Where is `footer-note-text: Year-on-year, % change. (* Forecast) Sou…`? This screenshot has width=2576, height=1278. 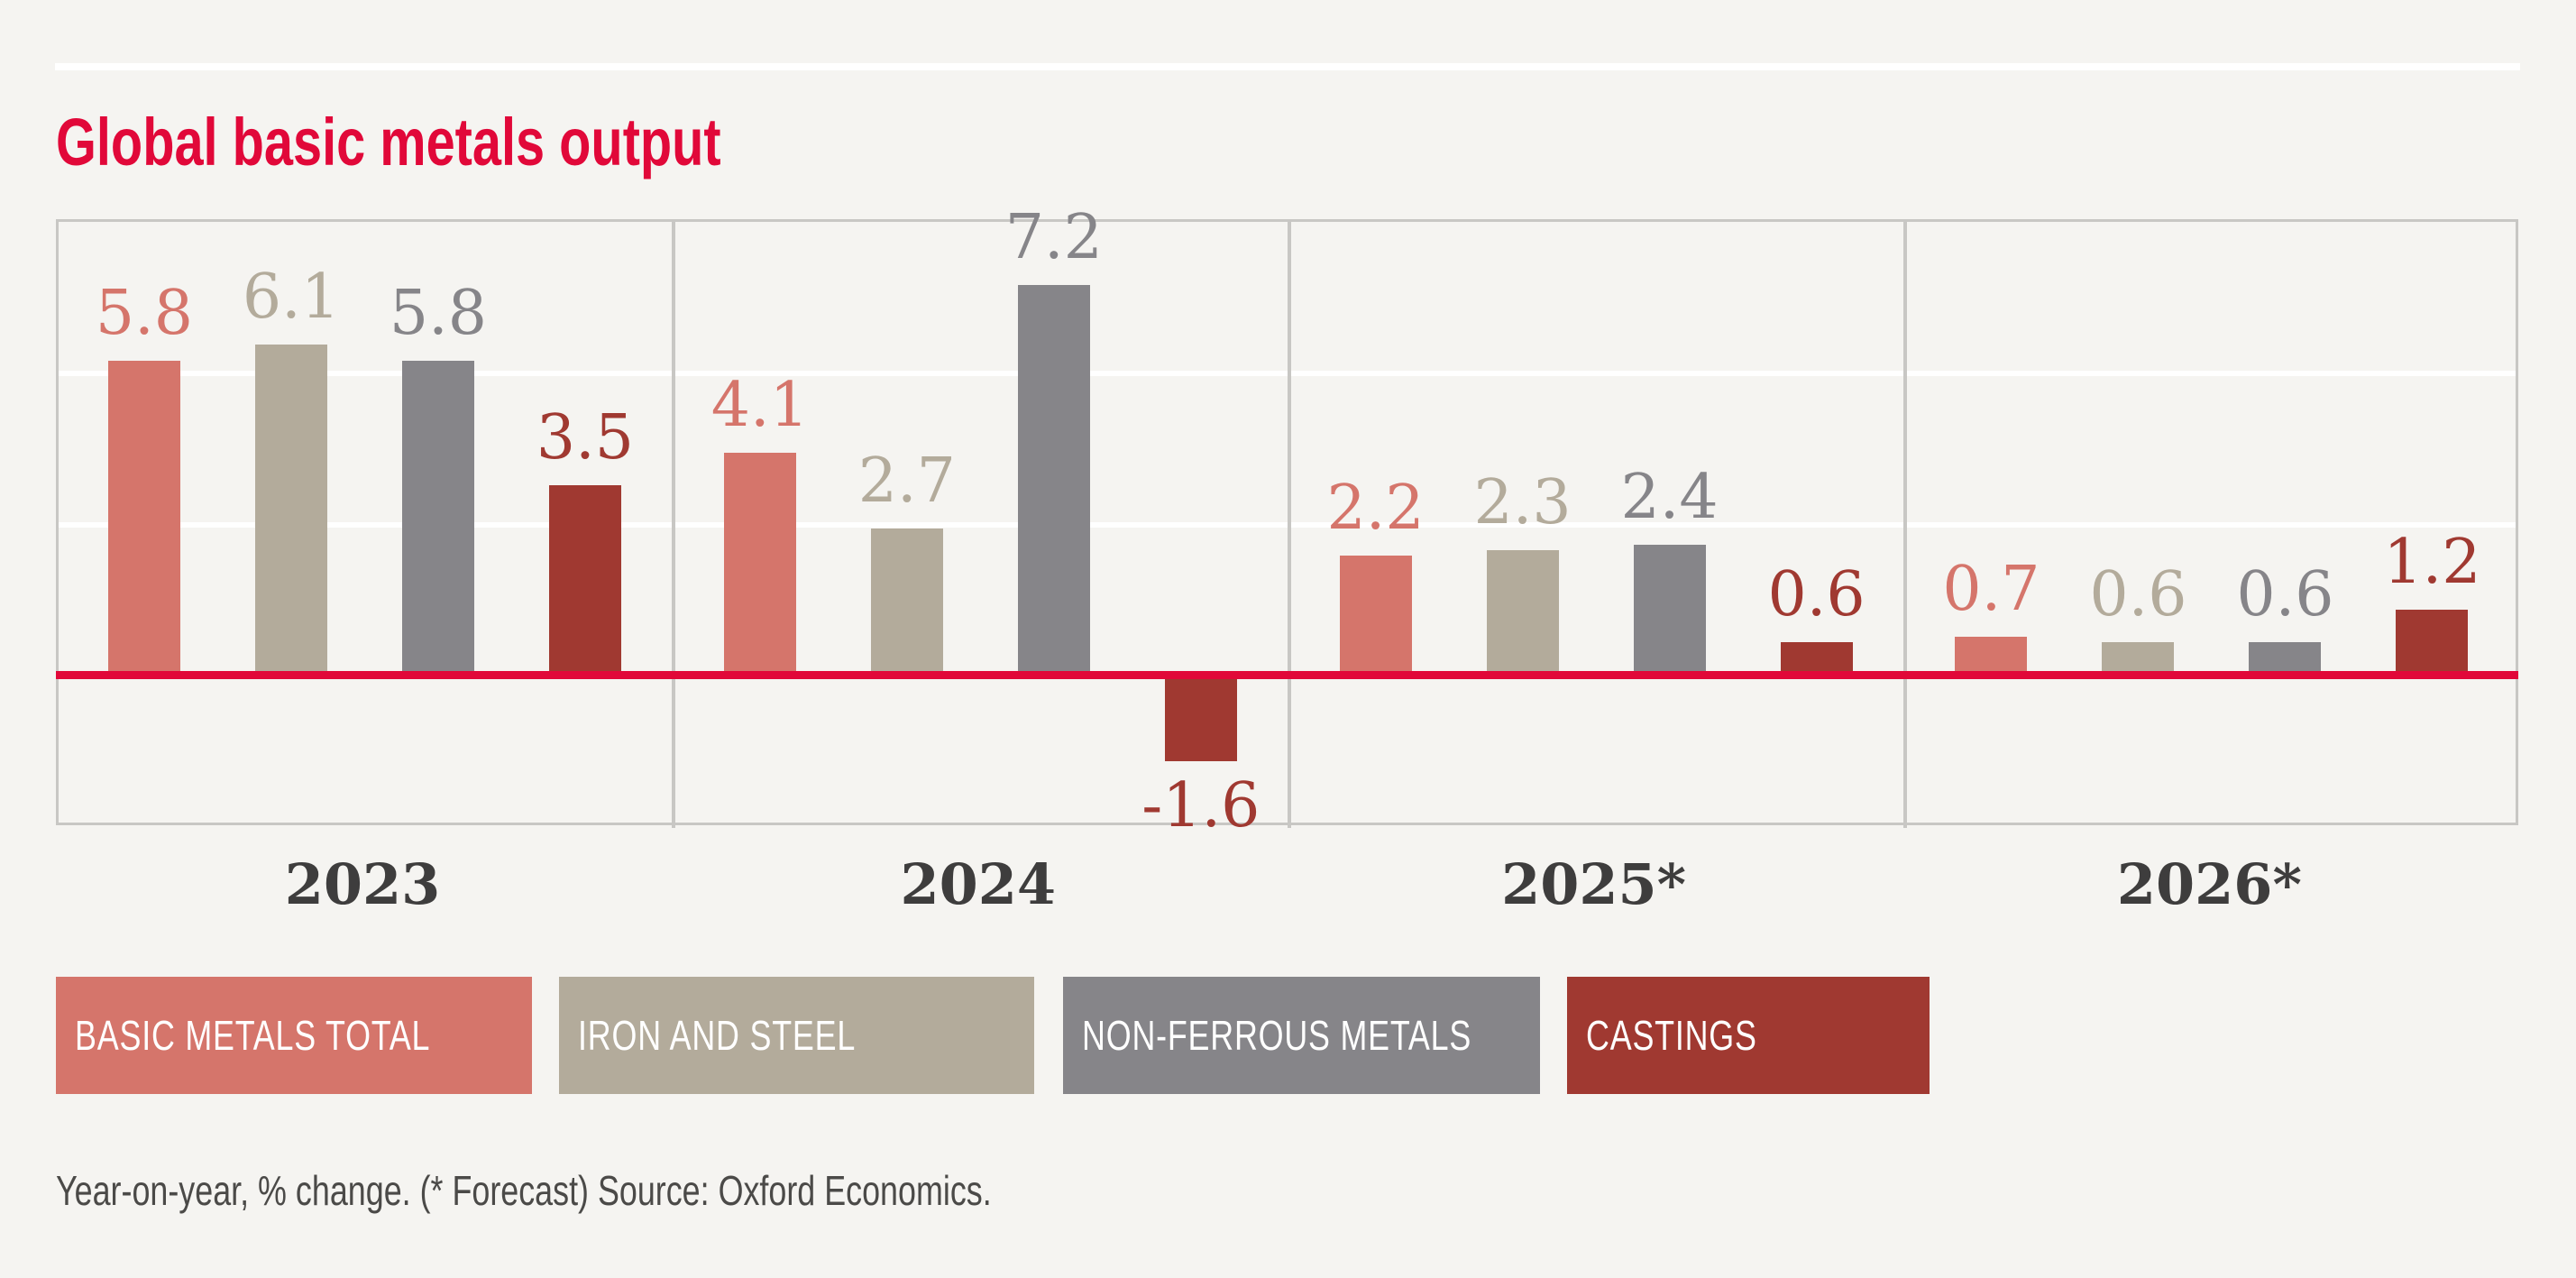 footer-note-text: Year-on-year, % change. (* Forecast) Sou… is located at coordinates (524, 1190).